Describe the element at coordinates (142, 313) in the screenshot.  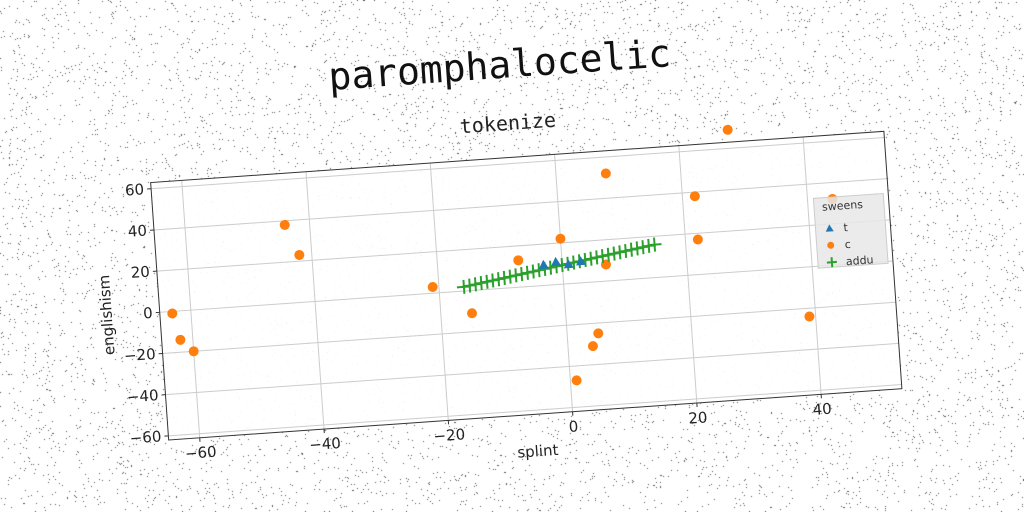
I see `y-tick-labels: −60 −40 −20 0 20 40 60` at that location.